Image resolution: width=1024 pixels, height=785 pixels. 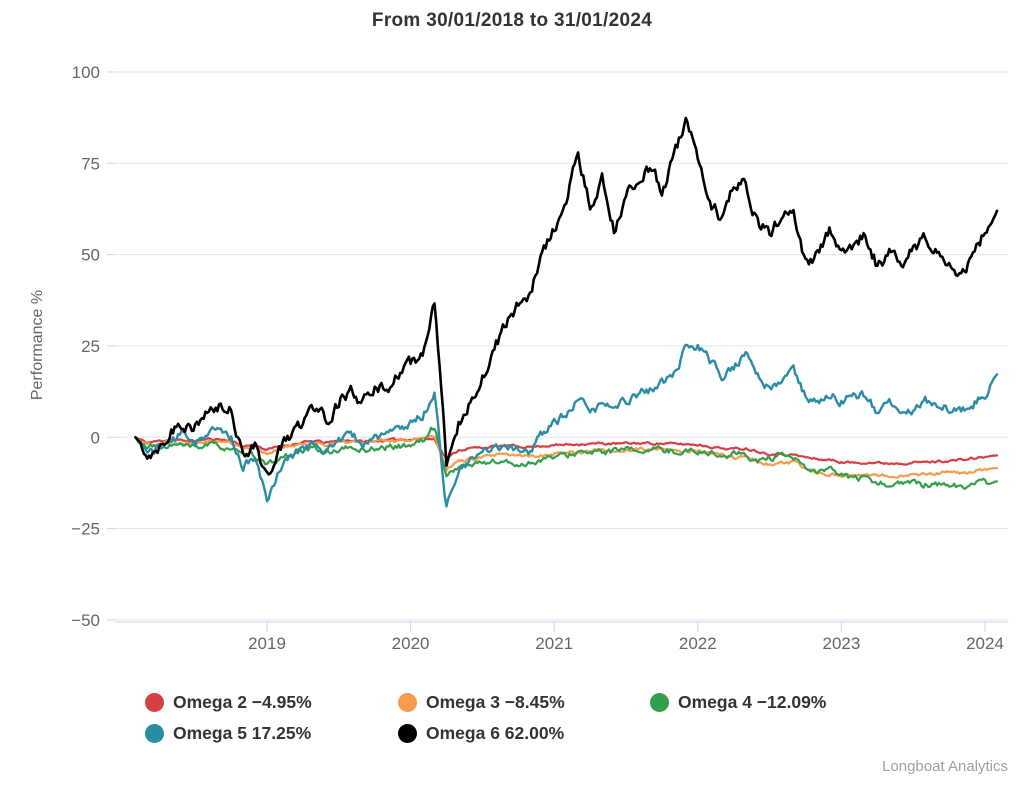 What do you see at coordinates (90, 163) in the screenshot?
I see `y-tick-label: 75` at bounding box center [90, 163].